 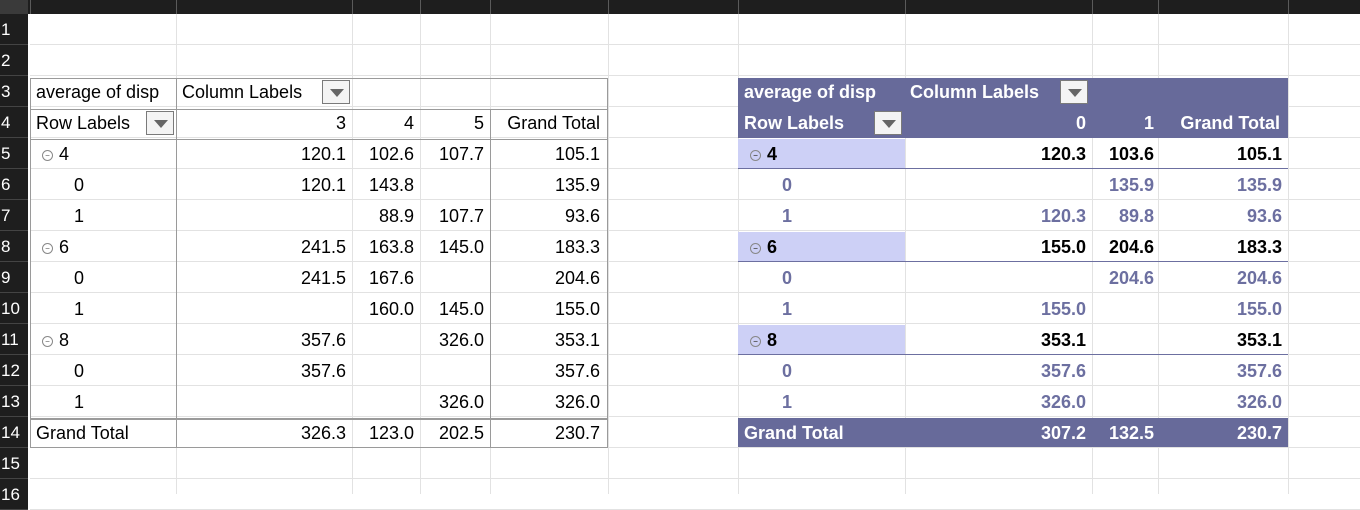 I want to click on row-header: 3, so click(x=14, y=91).